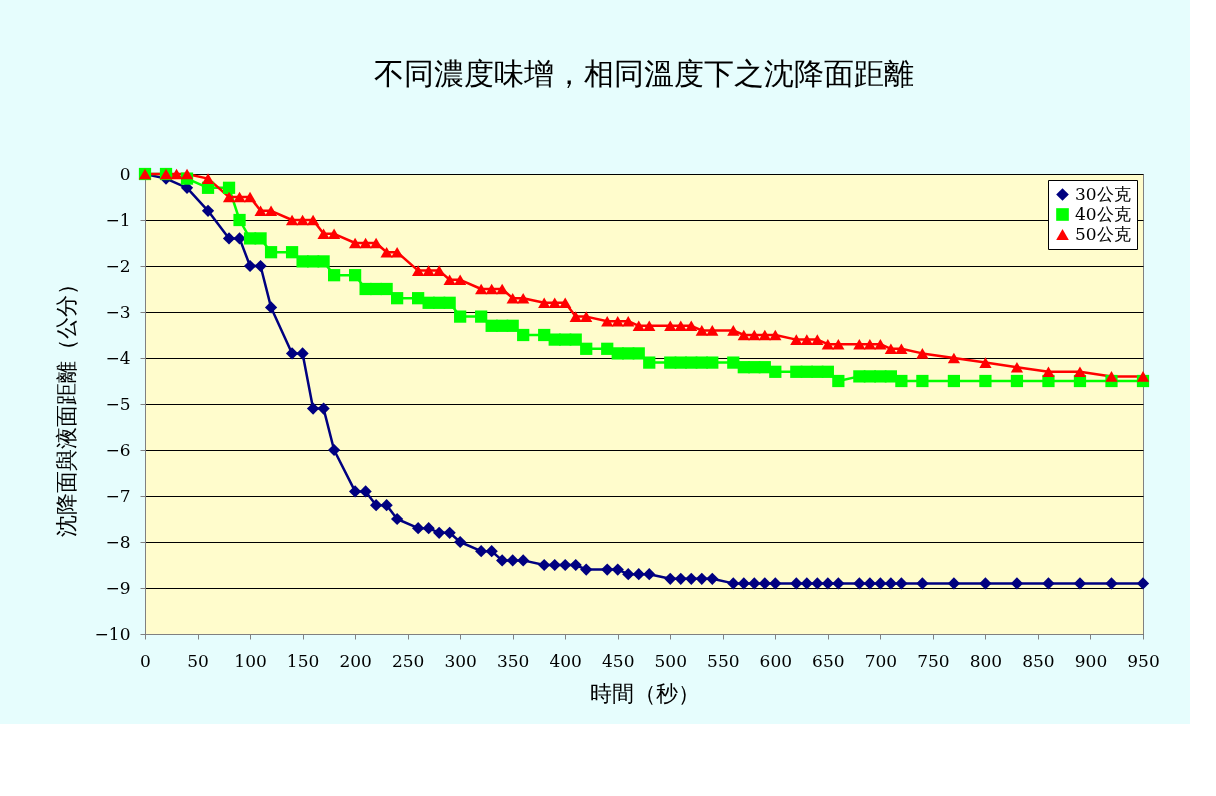 The height and width of the screenshot is (796, 1216). I want to click on legend-label: 40公克, so click(1103, 213).